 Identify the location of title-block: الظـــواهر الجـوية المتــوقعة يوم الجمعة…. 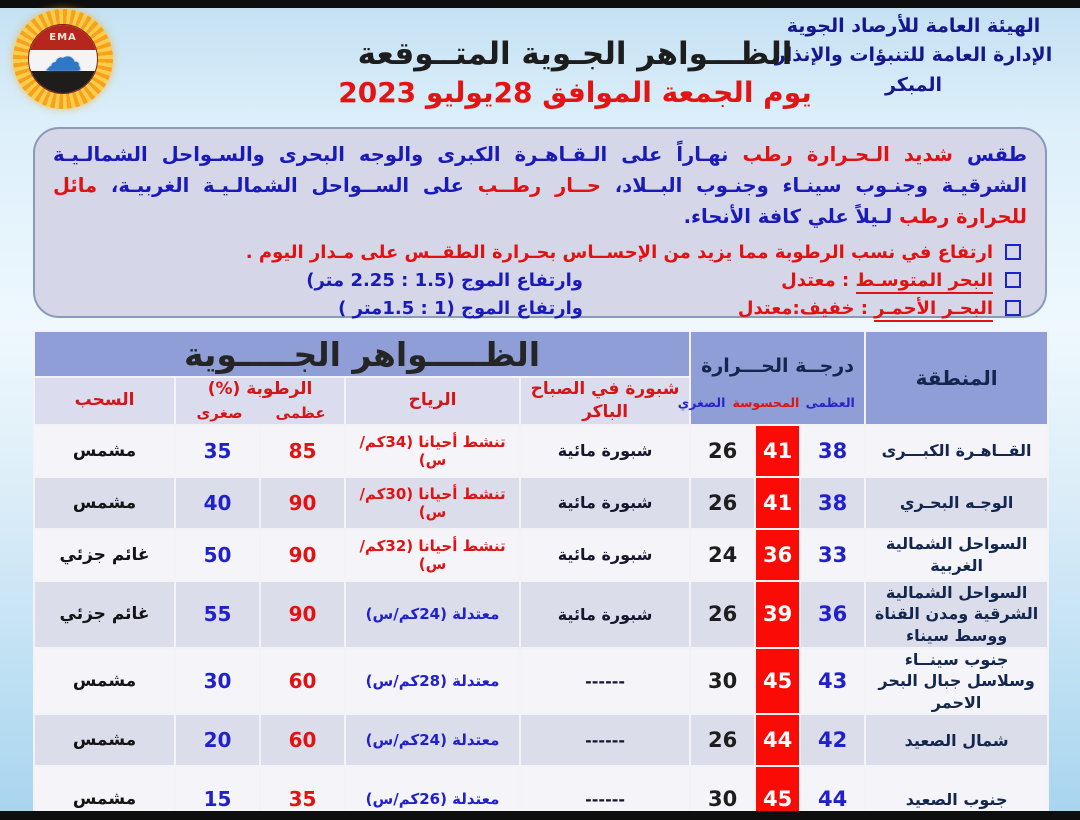
(575, 72).